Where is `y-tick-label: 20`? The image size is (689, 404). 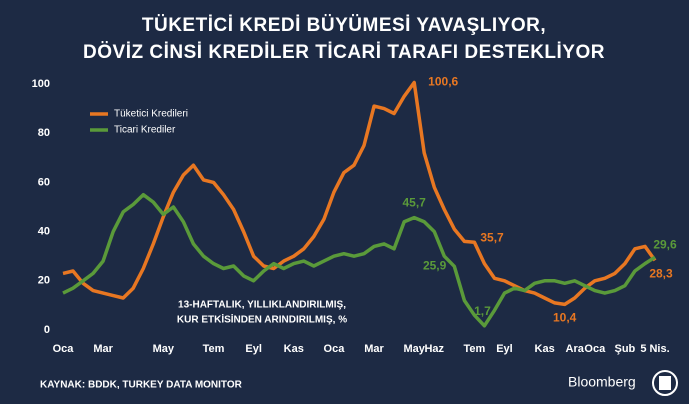
y-tick-label: 20 is located at coordinates (44, 281).